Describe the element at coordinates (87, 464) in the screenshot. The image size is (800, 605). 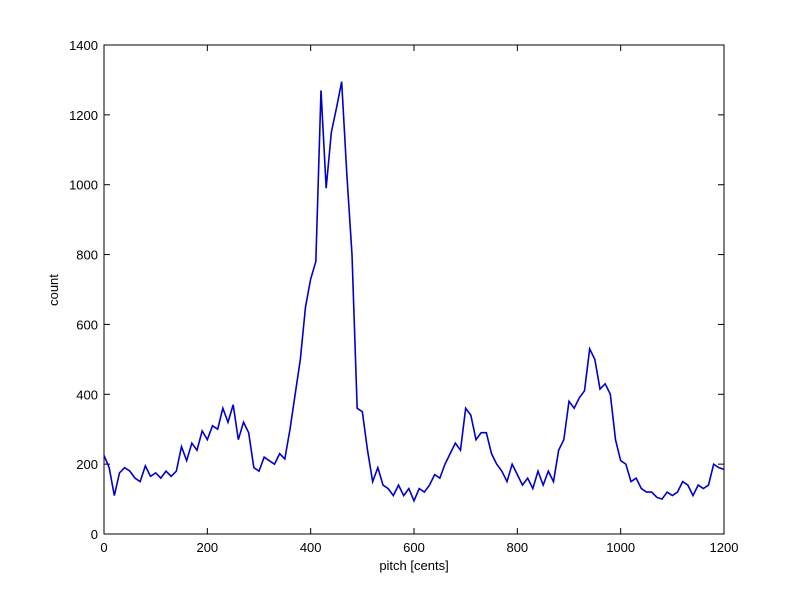
I see `y-tick-label: 200` at that location.